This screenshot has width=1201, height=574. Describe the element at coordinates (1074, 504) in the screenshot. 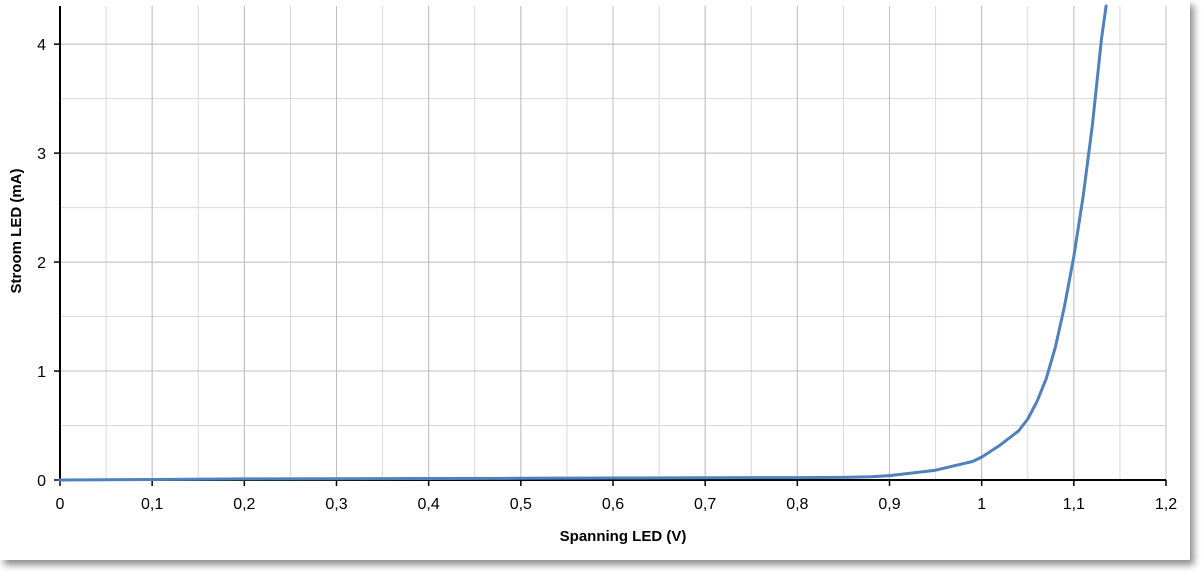

I see `x-tick-label: 1,1` at that location.